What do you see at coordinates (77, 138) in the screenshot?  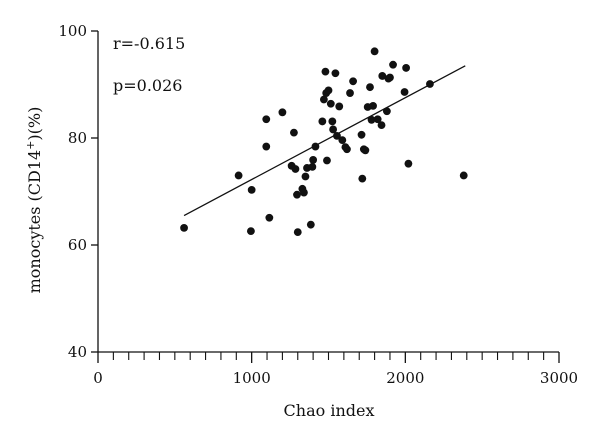 I see `y-tick-label: 80` at bounding box center [77, 138].